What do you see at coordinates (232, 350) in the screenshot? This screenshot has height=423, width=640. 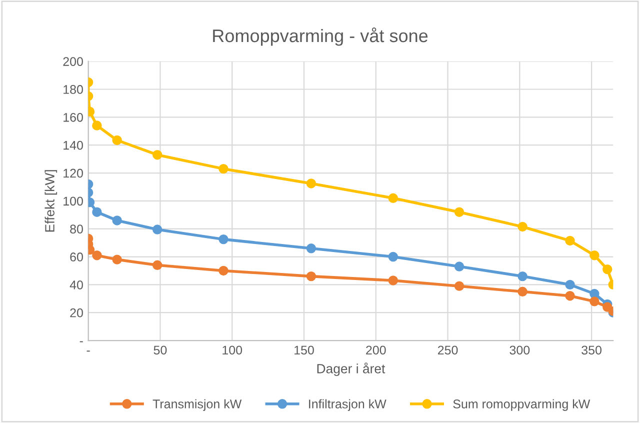 I see `x-tick-label: 100` at bounding box center [232, 350].